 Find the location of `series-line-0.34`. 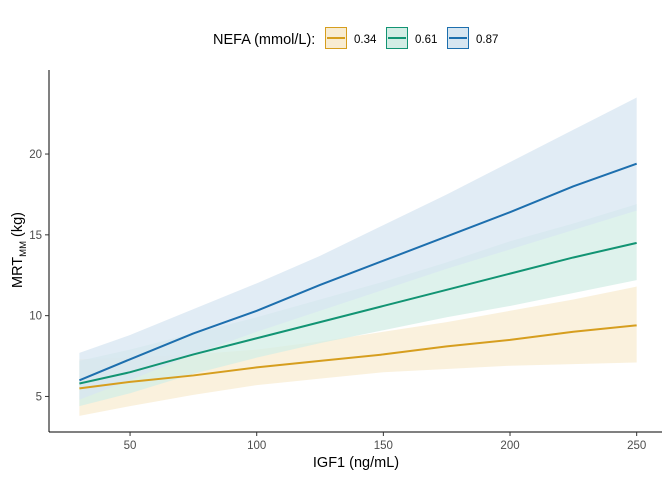

series-line-0.34 is located at coordinates (358, 357).